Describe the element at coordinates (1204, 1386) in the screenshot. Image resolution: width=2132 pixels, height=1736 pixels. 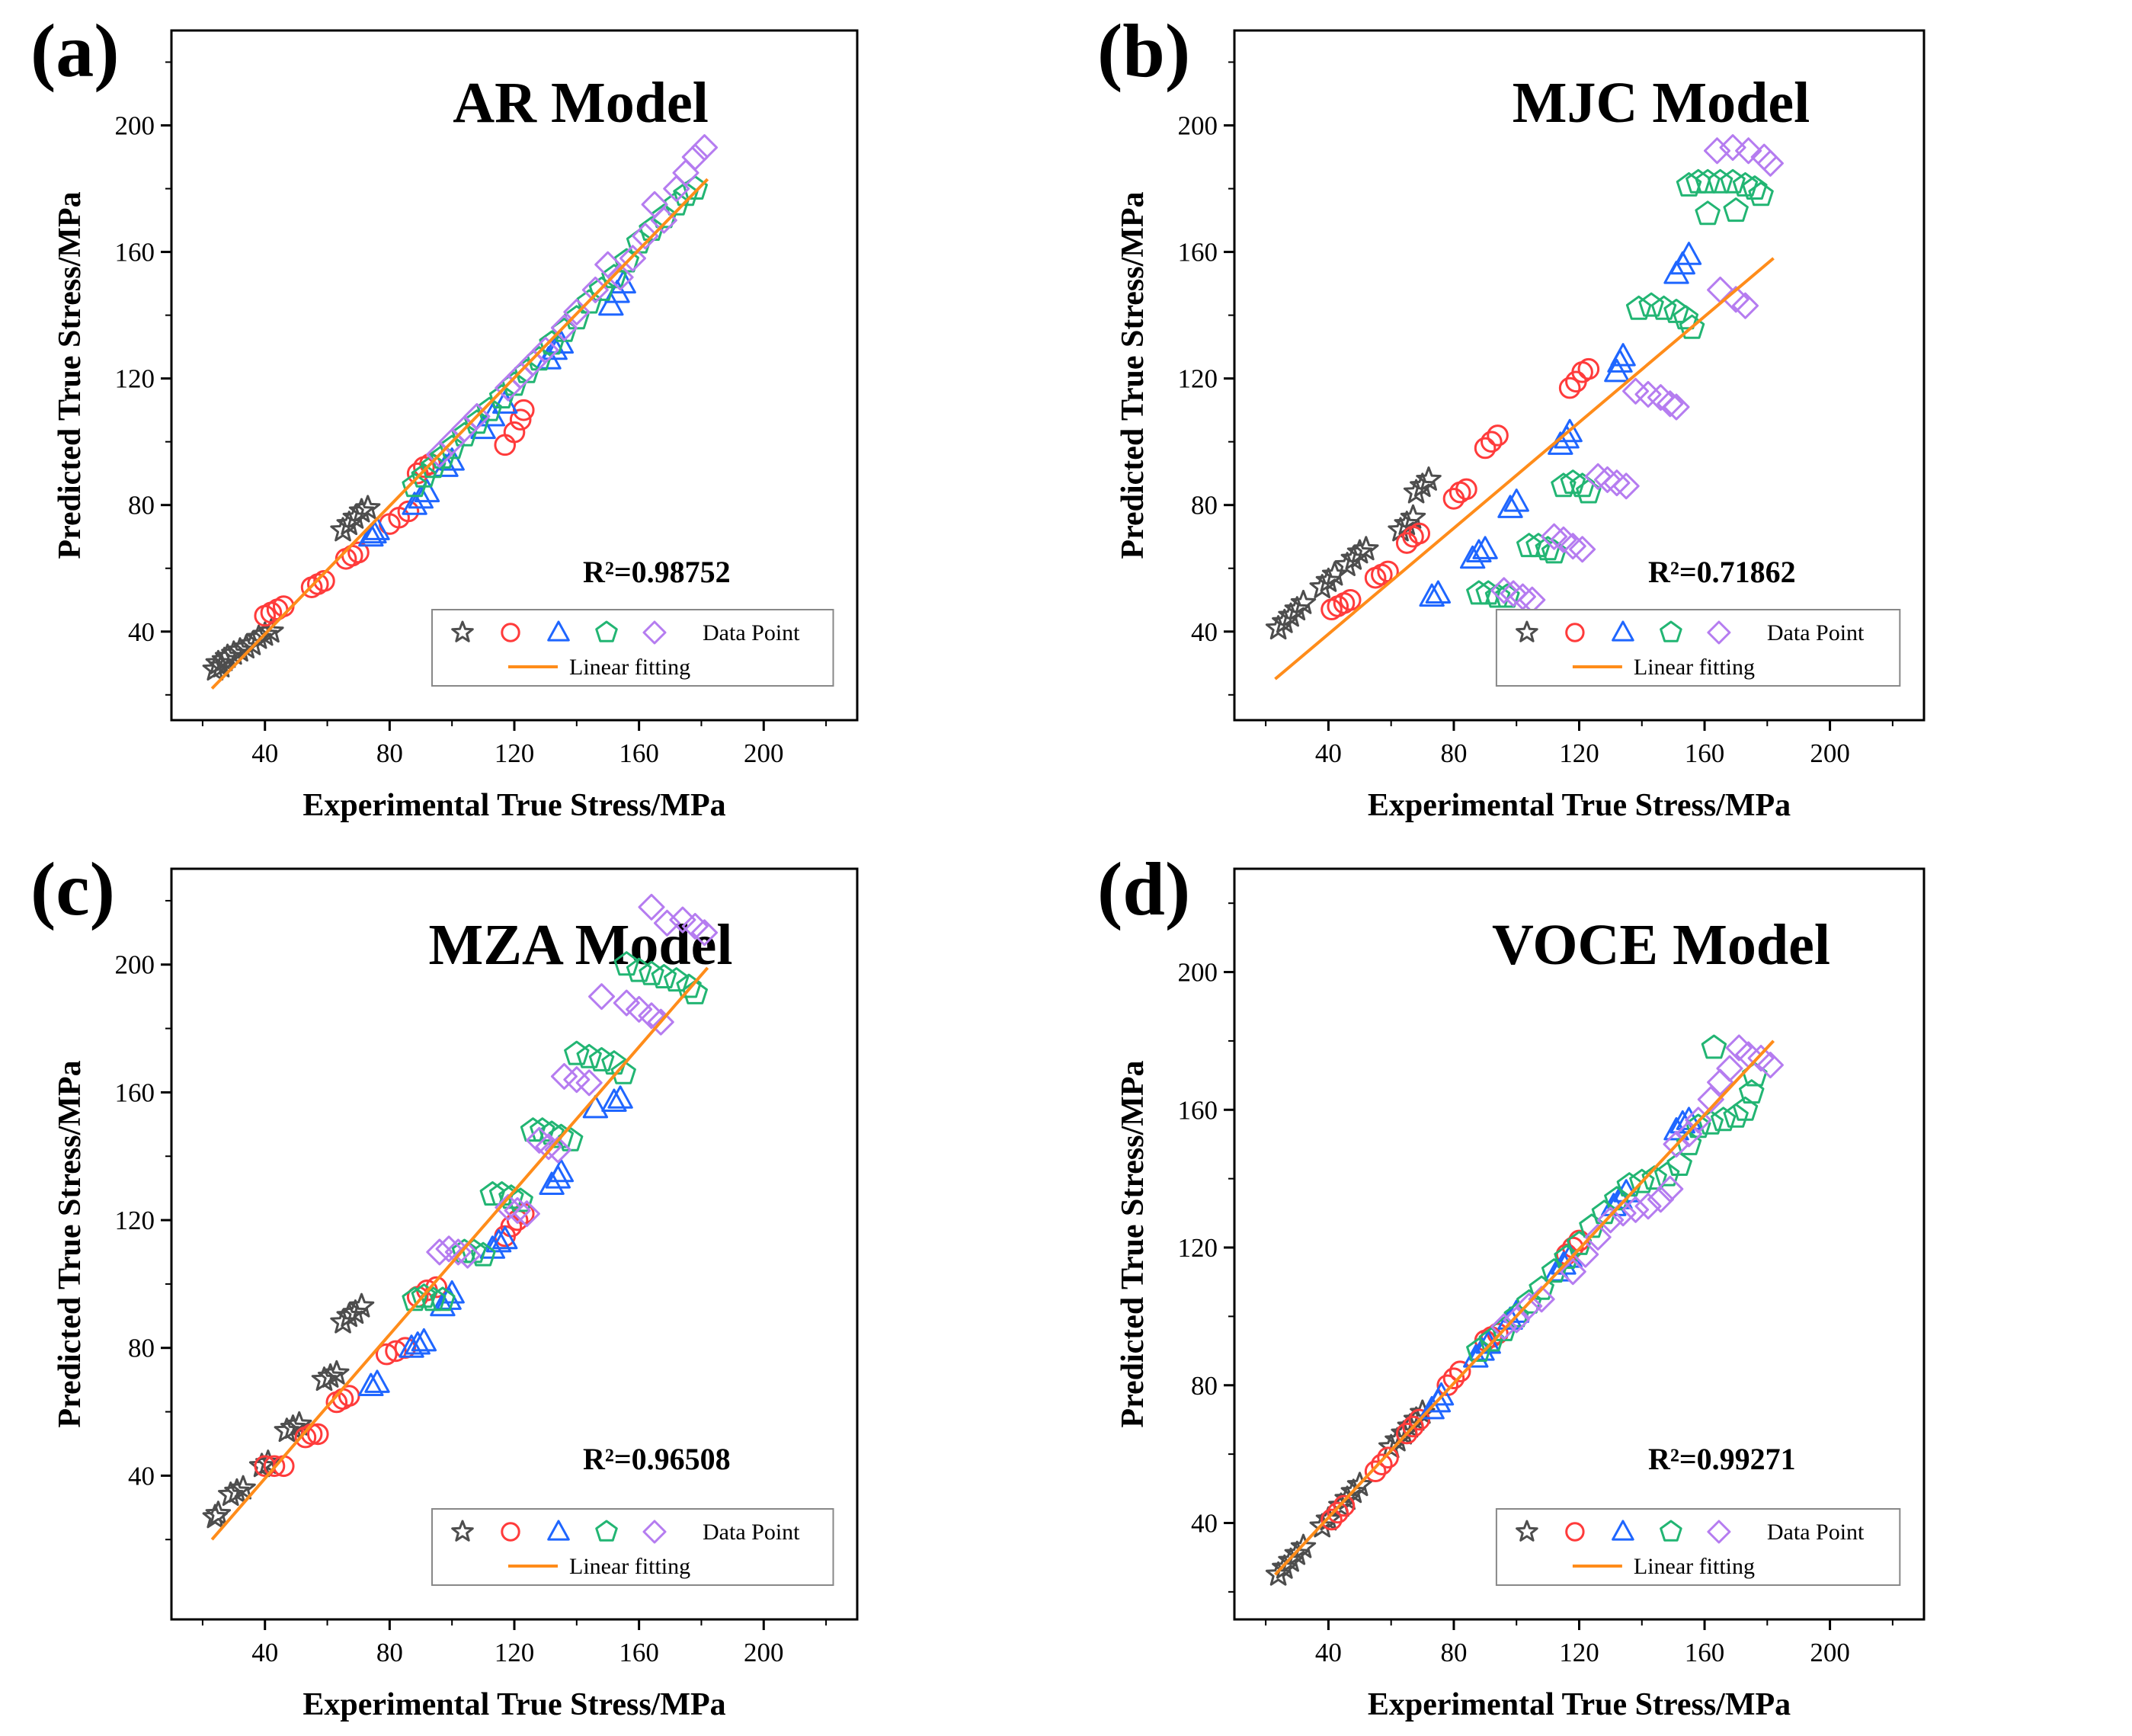
I see `y-tick-label: 80` at that location.